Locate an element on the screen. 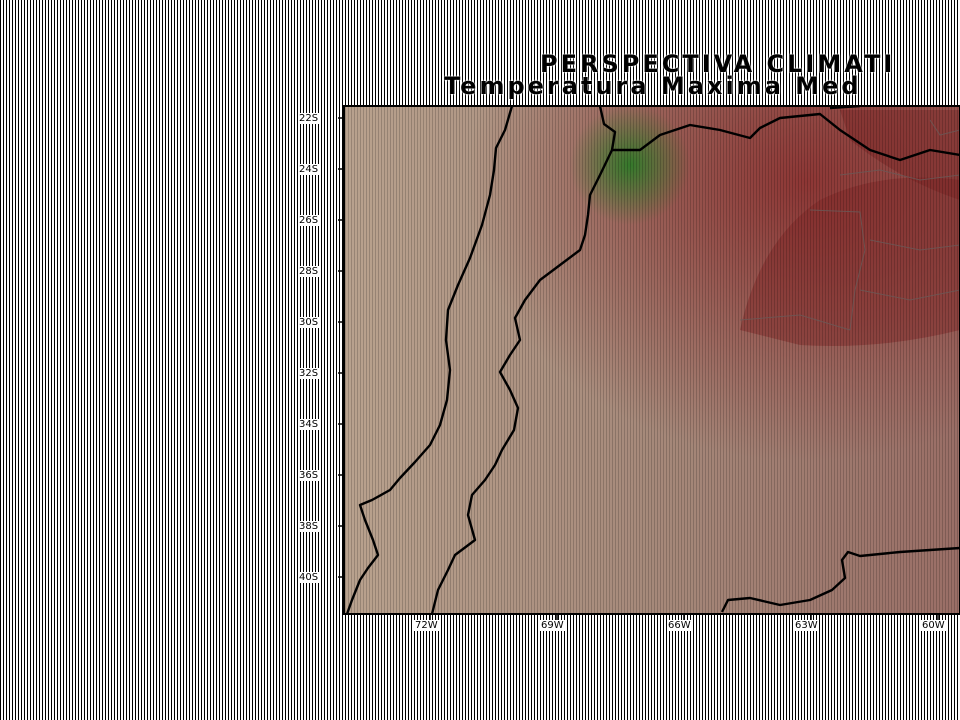 This screenshot has width=960, height=720. longitude-label: 60W is located at coordinates (933, 625).